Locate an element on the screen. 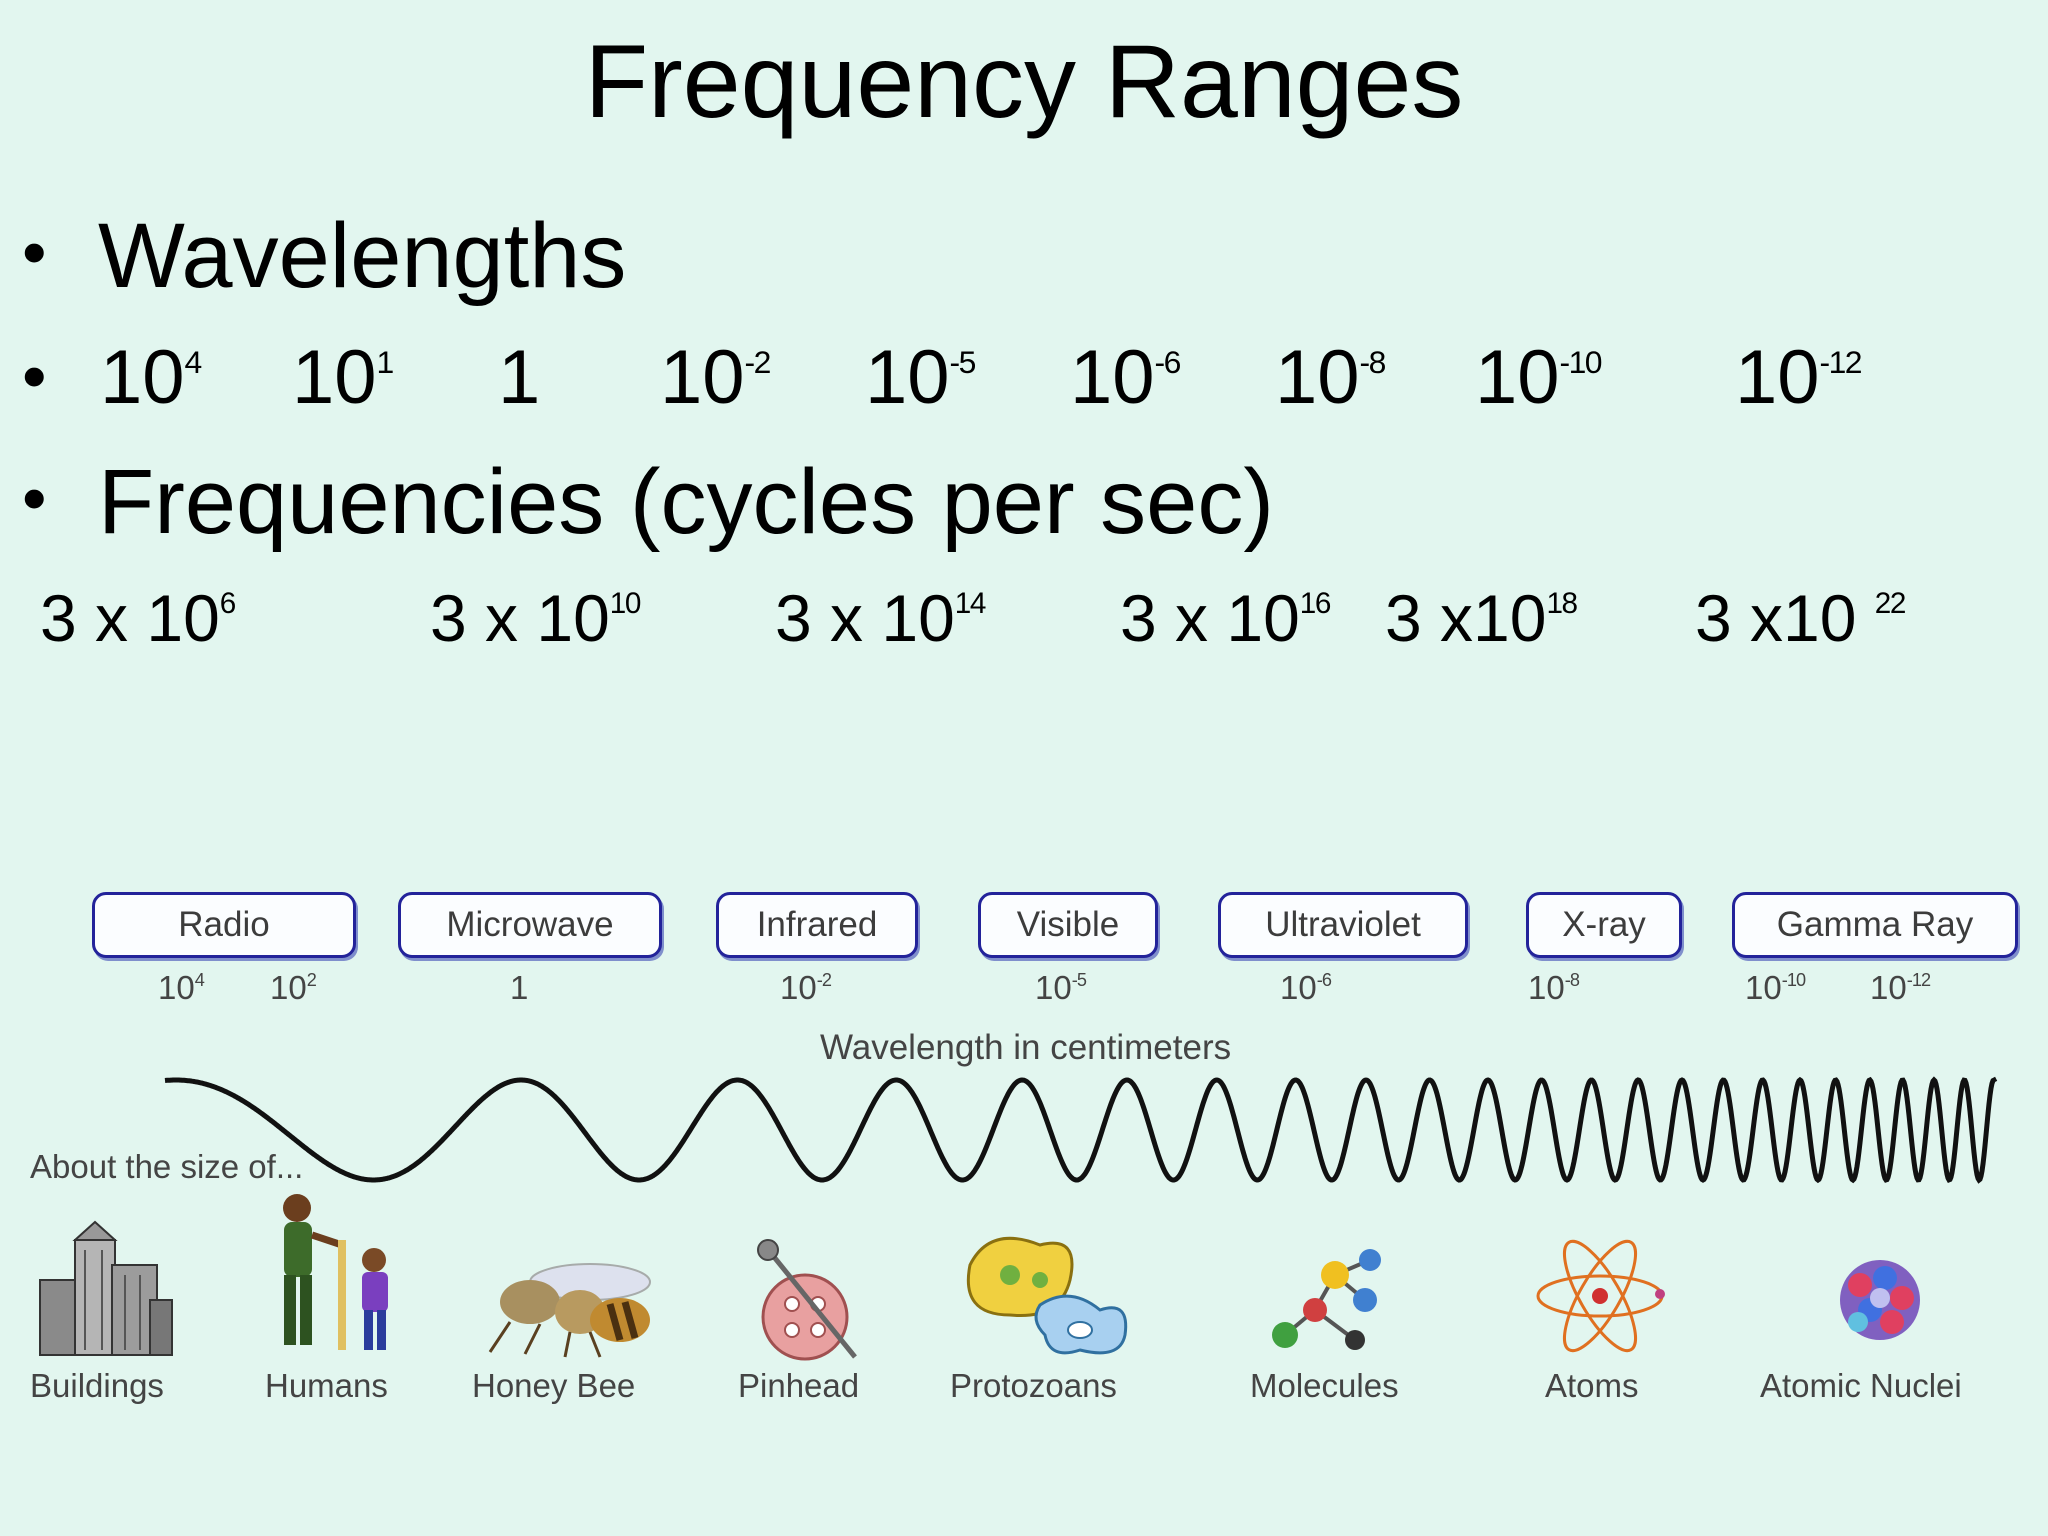  band-wavelength: 10-2 is located at coordinates (806, 990).